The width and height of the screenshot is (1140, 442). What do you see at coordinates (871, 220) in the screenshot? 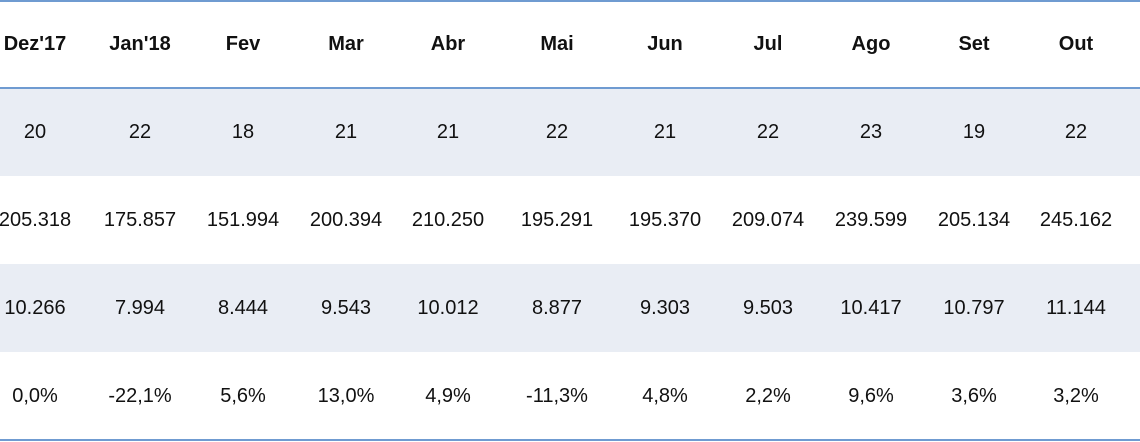
I see `cell: 239.599` at bounding box center [871, 220].